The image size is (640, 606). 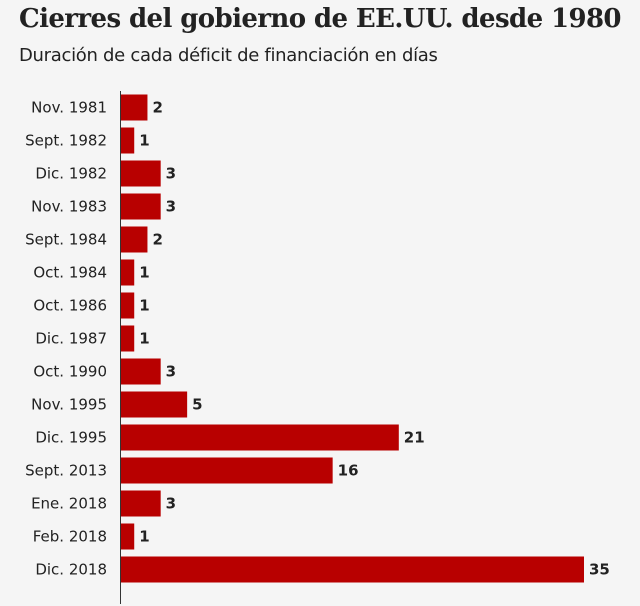 What do you see at coordinates (197, 405) in the screenshot?
I see `data-label: 5` at bounding box center [197, 405].